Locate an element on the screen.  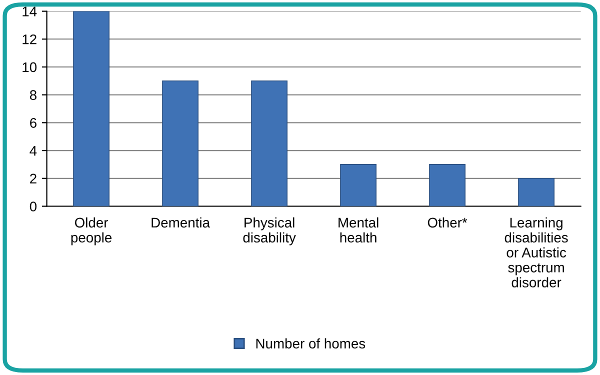
y-tick-label: 14 is located at coordinates (29, 11).